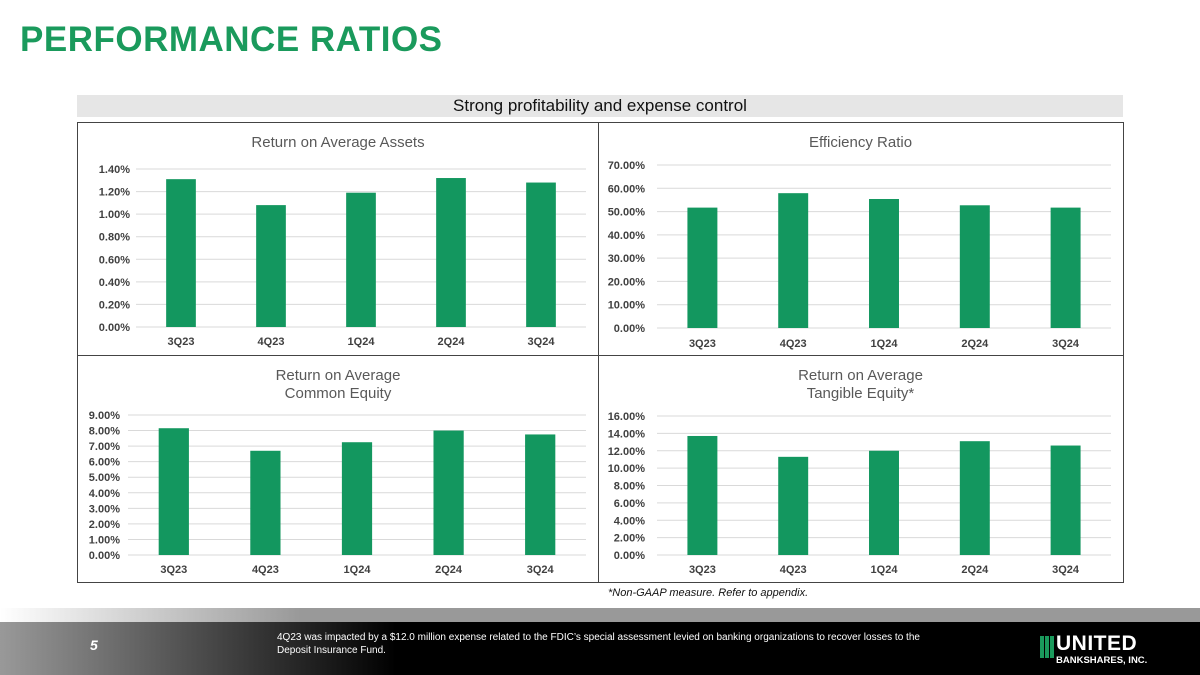 Image resolution: width=1200 pixels, height=675 pixels. Describe the element at coordinates (114, 260) in the screenshot. I see `y-tick-label: 0.60%` at that location.